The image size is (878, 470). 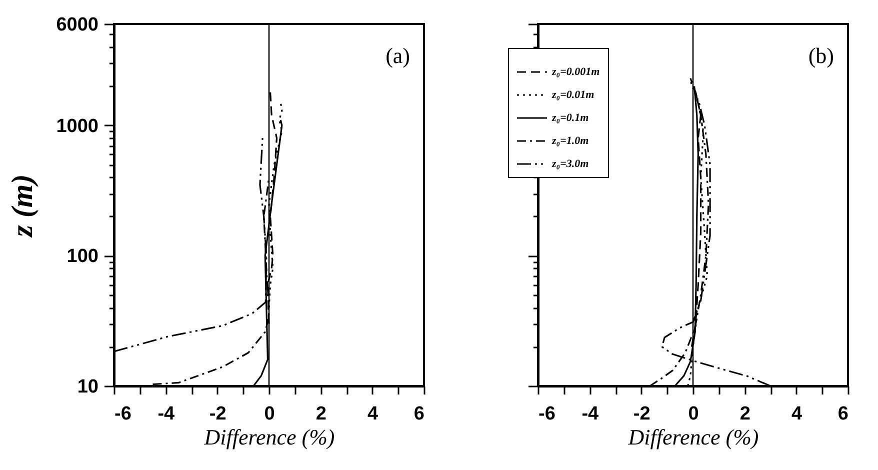 What do you see at coordinates (575, 72) in the screenshot?
I see `legend-label: z₀=0.001m` at bounding box center [575, 72].